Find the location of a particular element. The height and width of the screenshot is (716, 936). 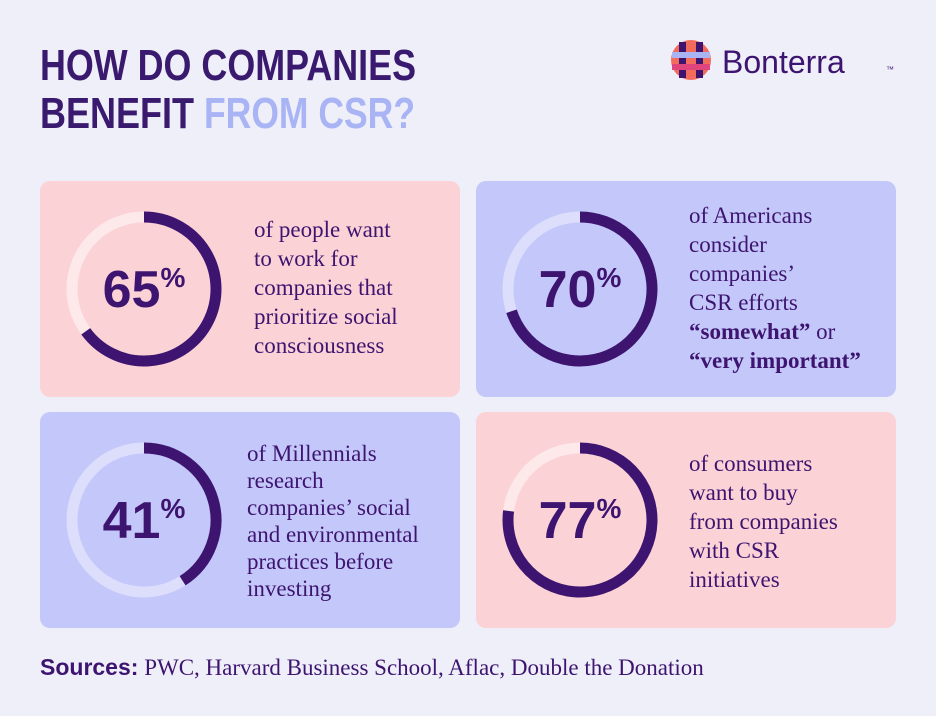

card-text-segment: want to buy is located at coordinates (743, 492).